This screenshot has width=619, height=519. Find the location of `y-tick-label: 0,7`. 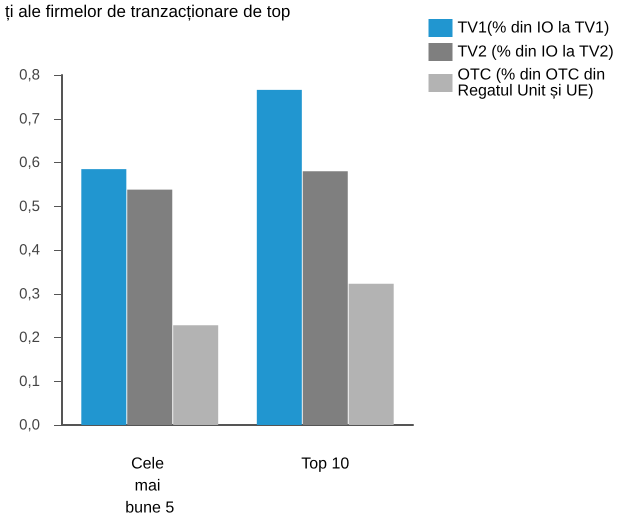

y-tick-label: 0,7 is located at coordinates (29, 119).